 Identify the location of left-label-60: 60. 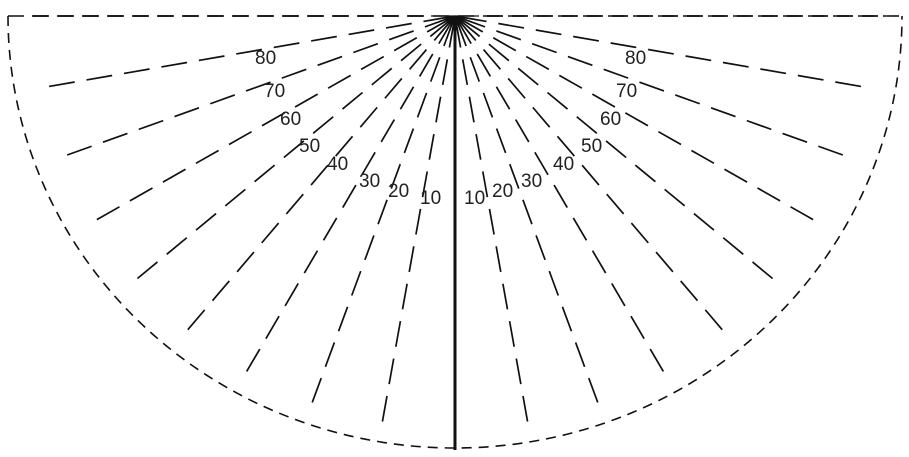
(290, 119).